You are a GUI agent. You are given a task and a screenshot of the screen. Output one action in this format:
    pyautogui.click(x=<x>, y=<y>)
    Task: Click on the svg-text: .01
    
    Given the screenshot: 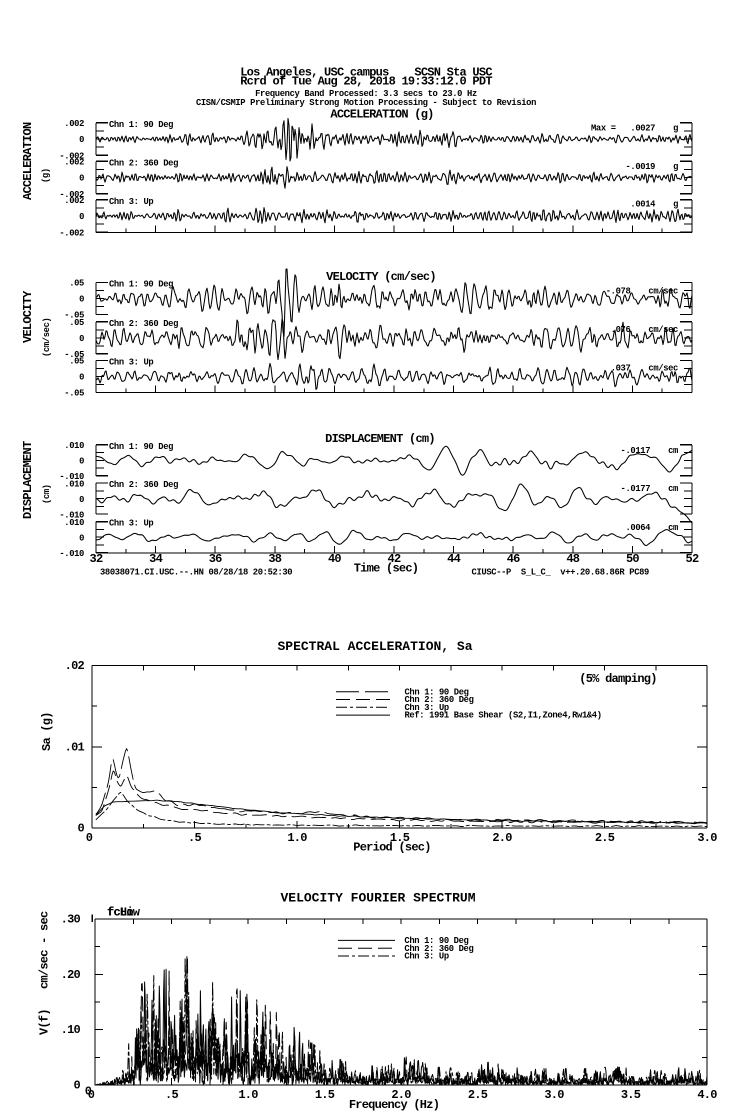 What is the action you would take?
    pyautogui.click(x=75, y=747)
    